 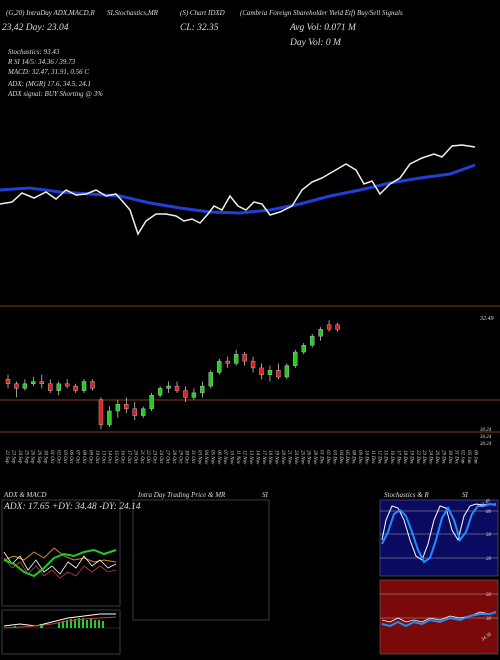 What do you see at coordinates (489, 535) in the screenshot?
I see `stoch-level-50: 50` at bounding box center [489, 535].